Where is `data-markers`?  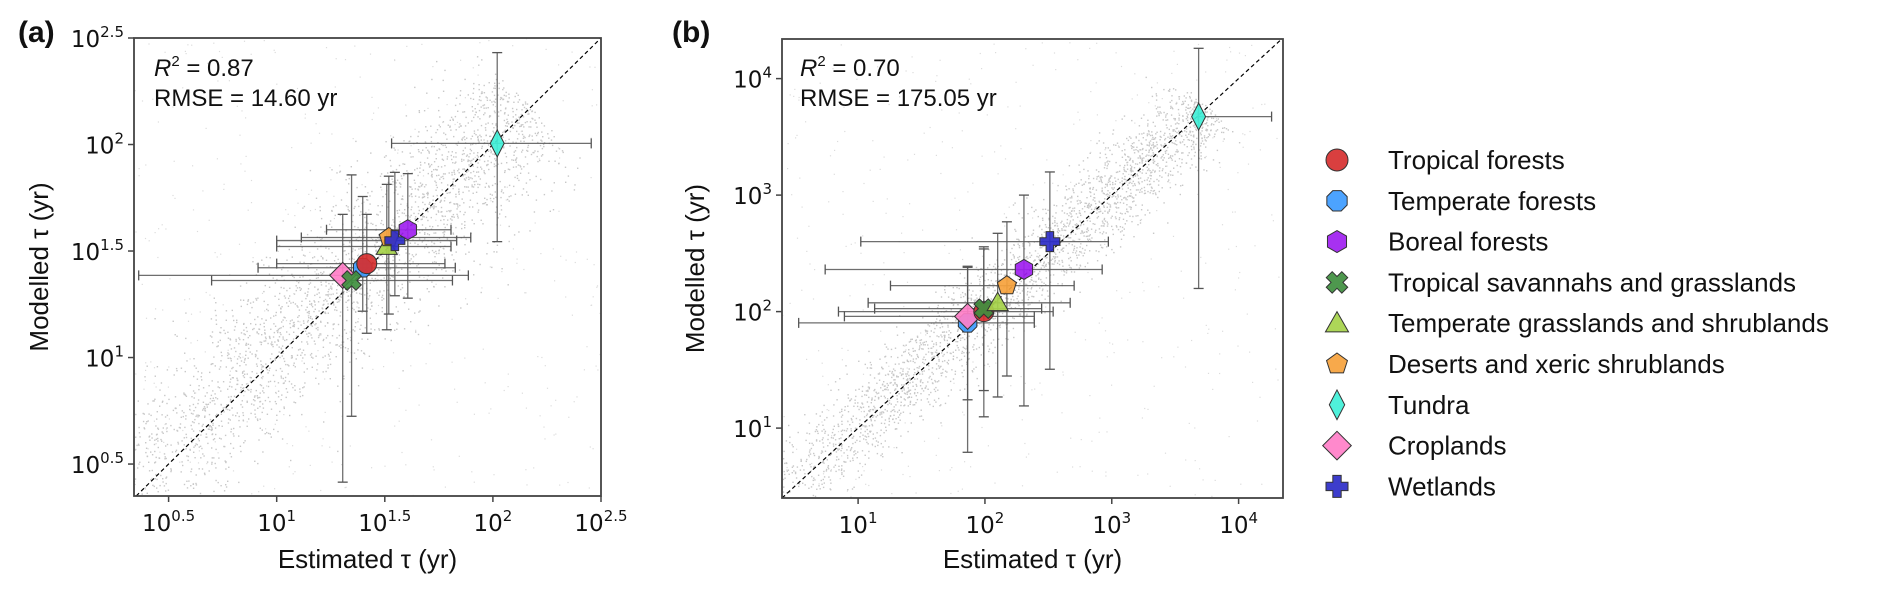
data-markers is located at coordinates (417, 209).